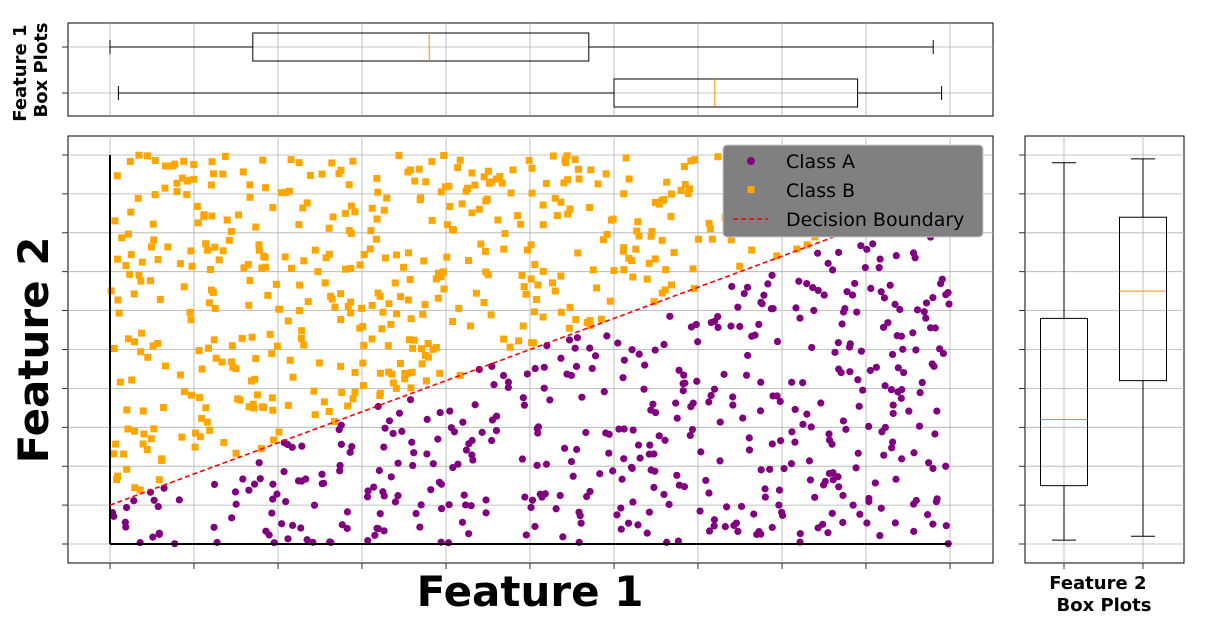  Describe the element at coordinates (421, 47) in the screenshot. I see `box-class-b` at that location.